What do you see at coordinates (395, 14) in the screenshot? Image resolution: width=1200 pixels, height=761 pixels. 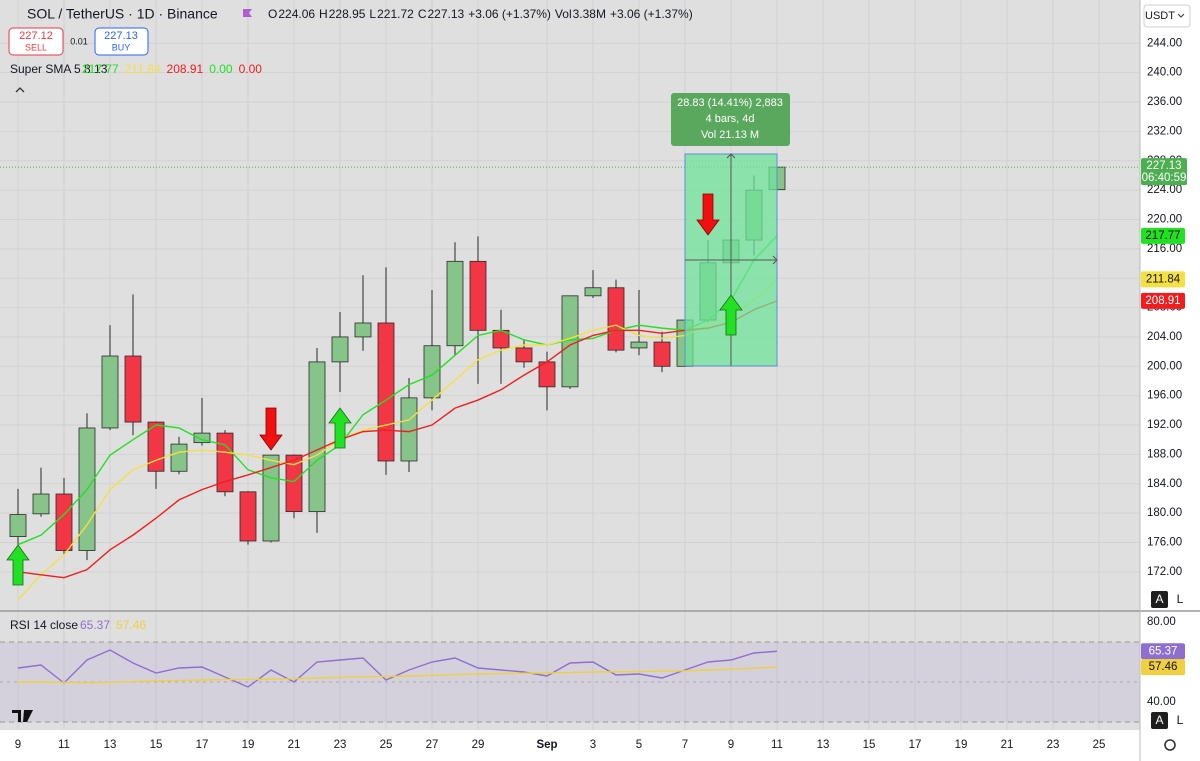 I see `quote-text: 221.72` at bounding box center [395, 14].